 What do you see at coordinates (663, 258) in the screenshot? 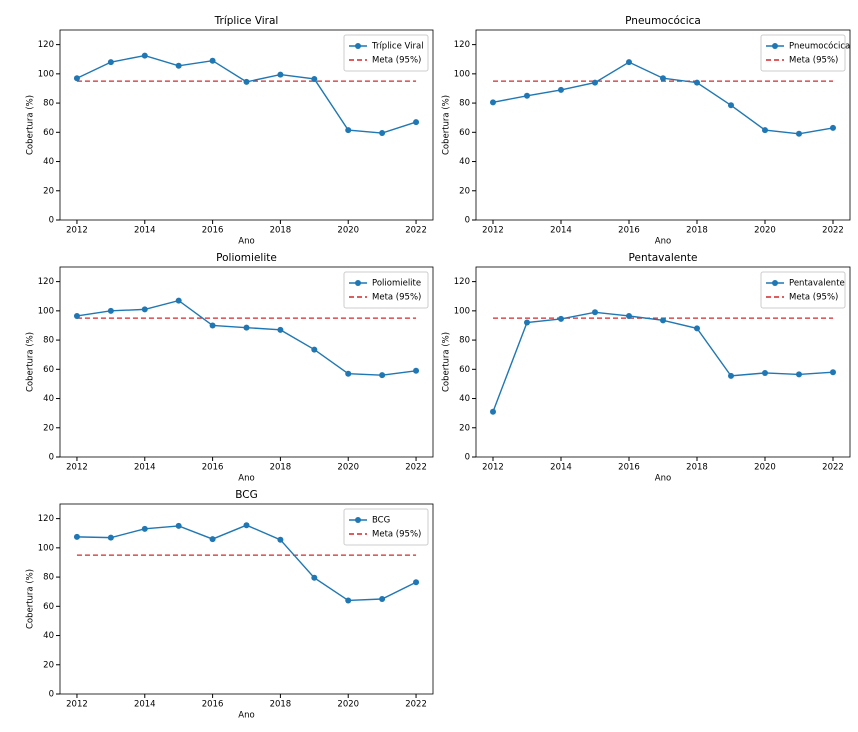
I see `subplot-title: Pentavalente` at bounding box center [663, 258].